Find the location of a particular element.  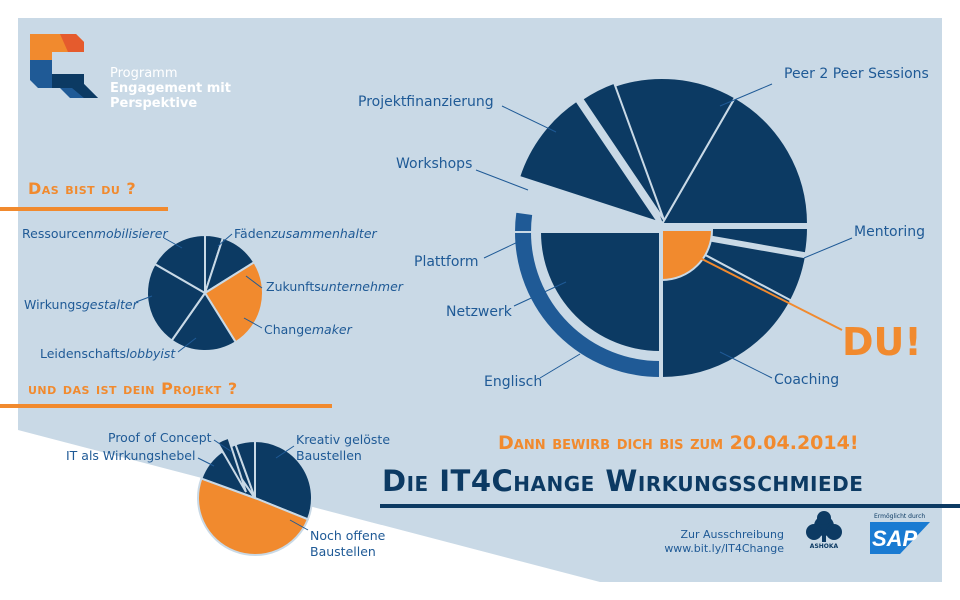

slice-wirkung is located at coordinates (176, 302).